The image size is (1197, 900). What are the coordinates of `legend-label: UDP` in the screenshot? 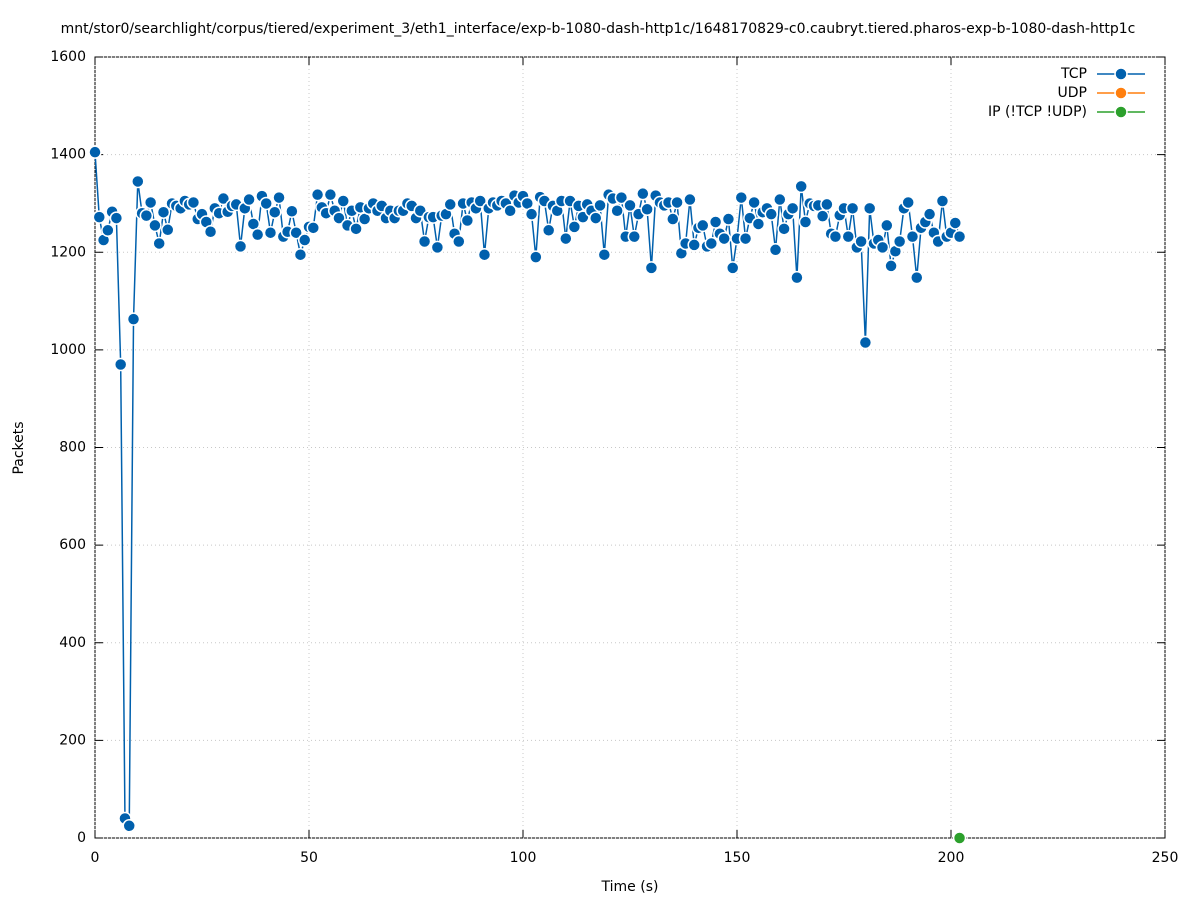 It's located at (1072, 93).